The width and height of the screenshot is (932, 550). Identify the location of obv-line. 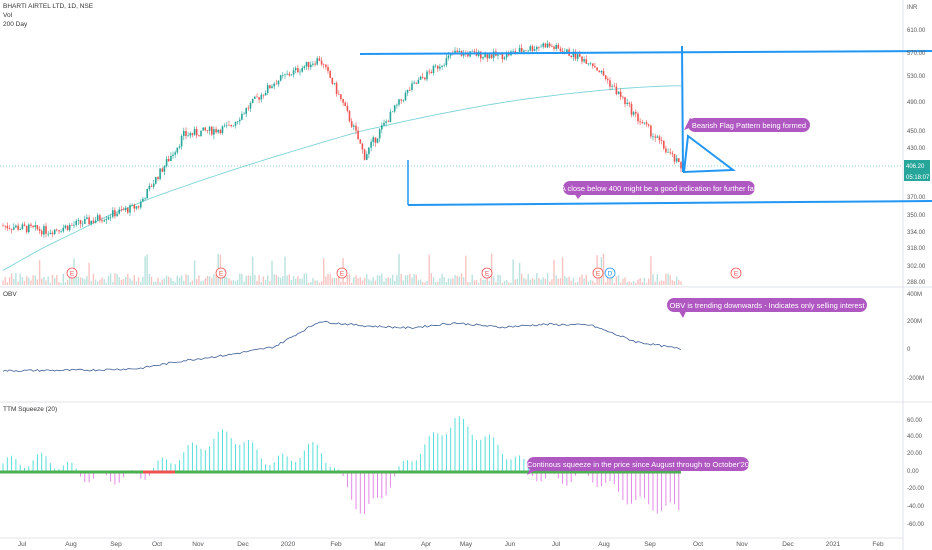
(342, 346).